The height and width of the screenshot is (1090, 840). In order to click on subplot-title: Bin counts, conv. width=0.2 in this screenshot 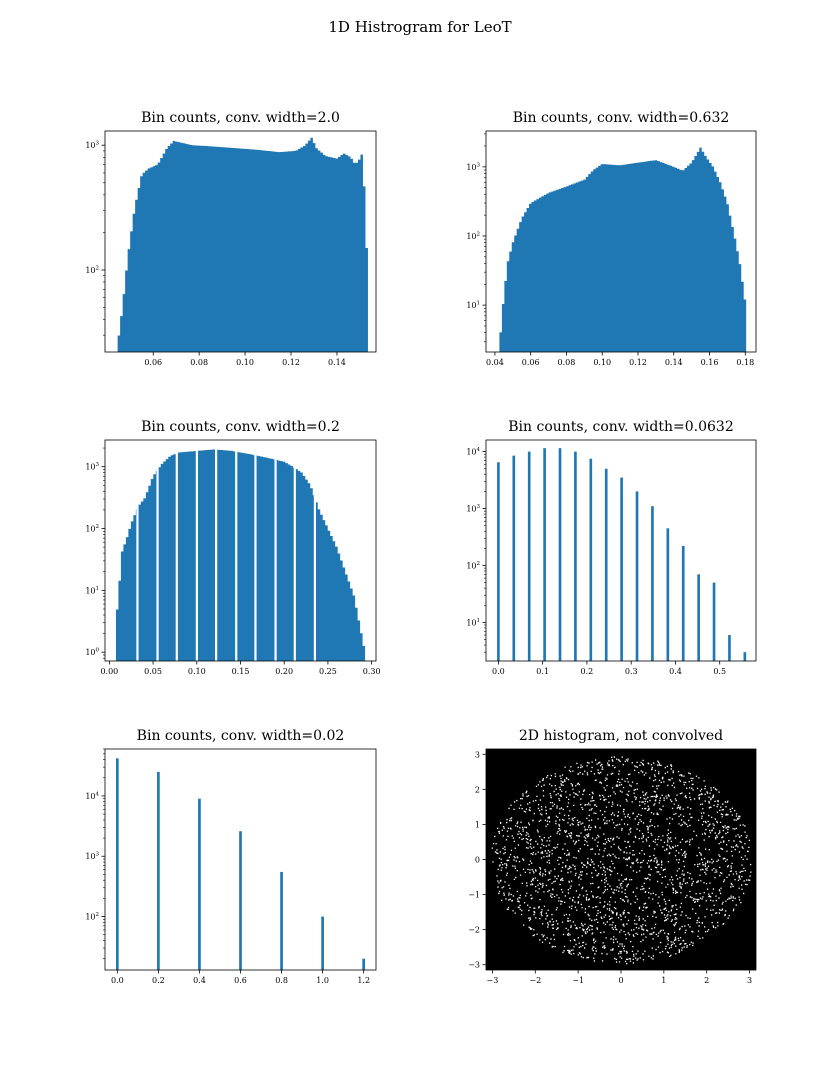, I will do `click(240, 427)`.